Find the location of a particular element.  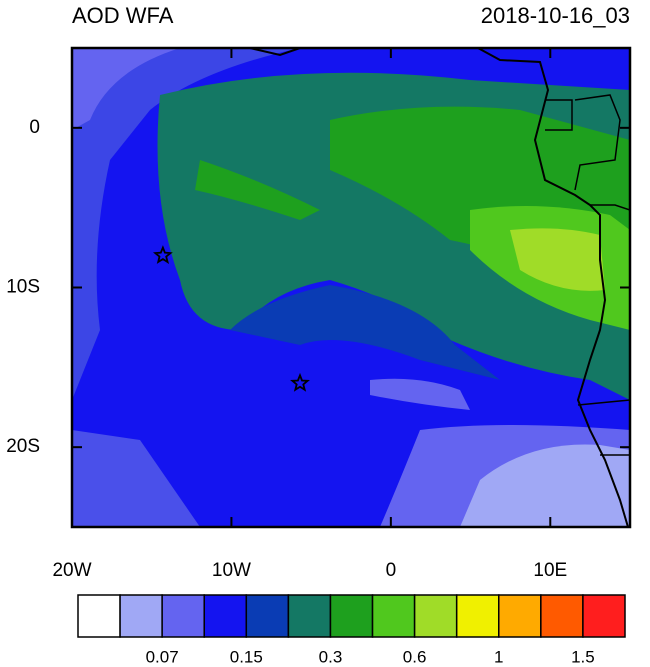

x-tick-label: 10E is located at coordinates (550, 570).